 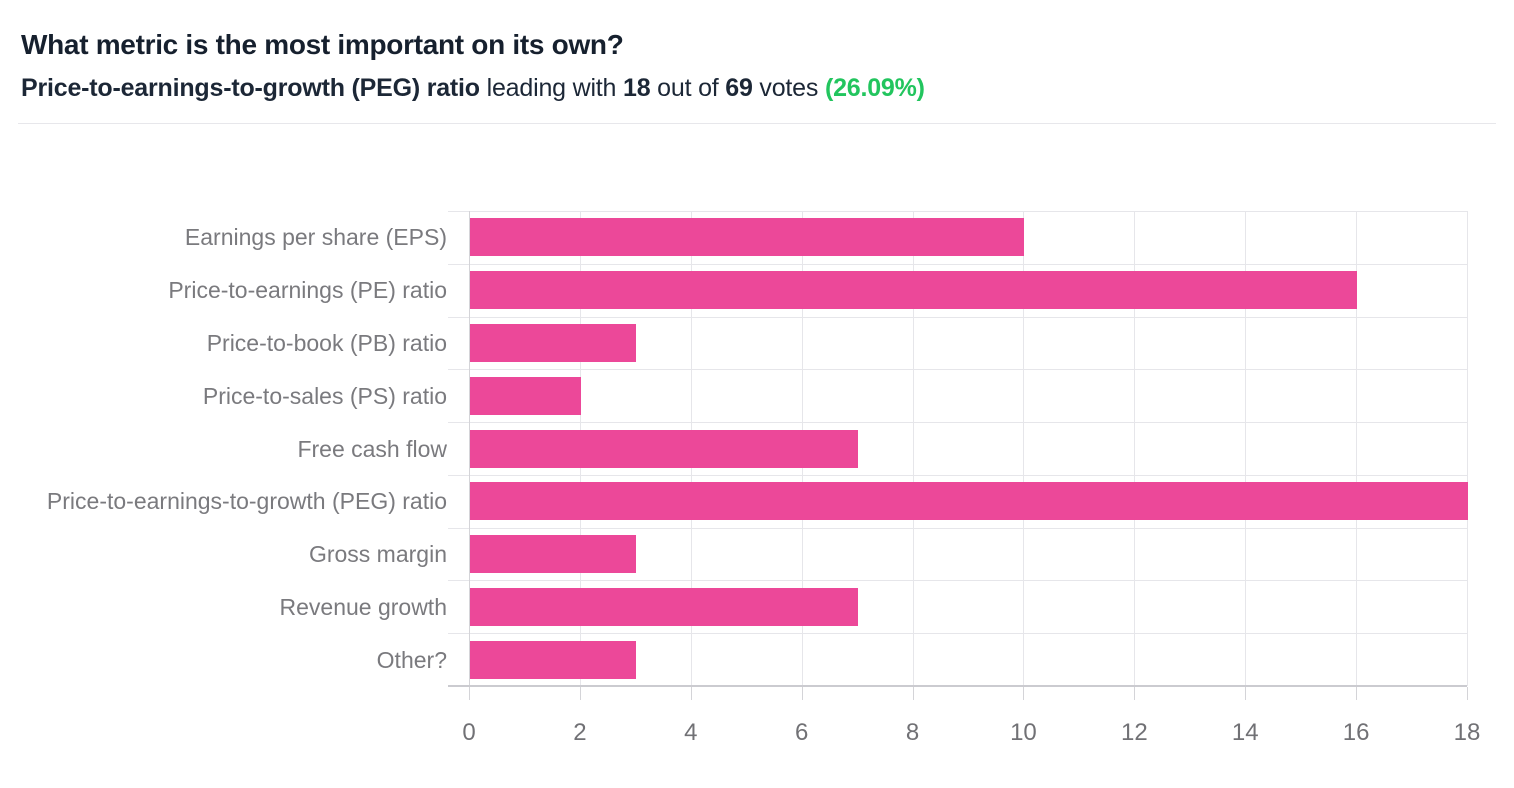 I want to click on leading-percentage: (26.09%), so click(x=874, y=88).